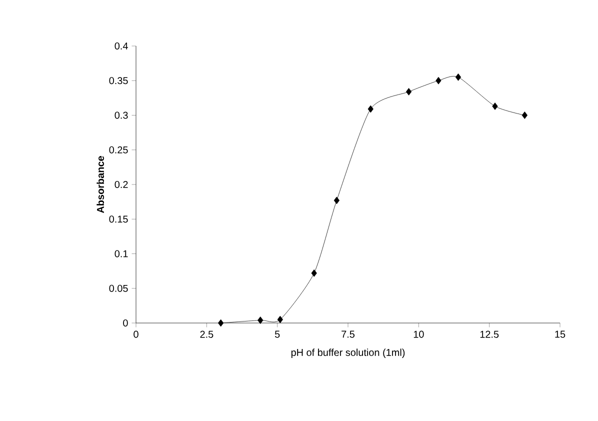 The height and width of the screenshot is (421, 598). Describe the element at coordinates (277, 334) in the screenshot. I see `x-tick-label: 5` at that location.